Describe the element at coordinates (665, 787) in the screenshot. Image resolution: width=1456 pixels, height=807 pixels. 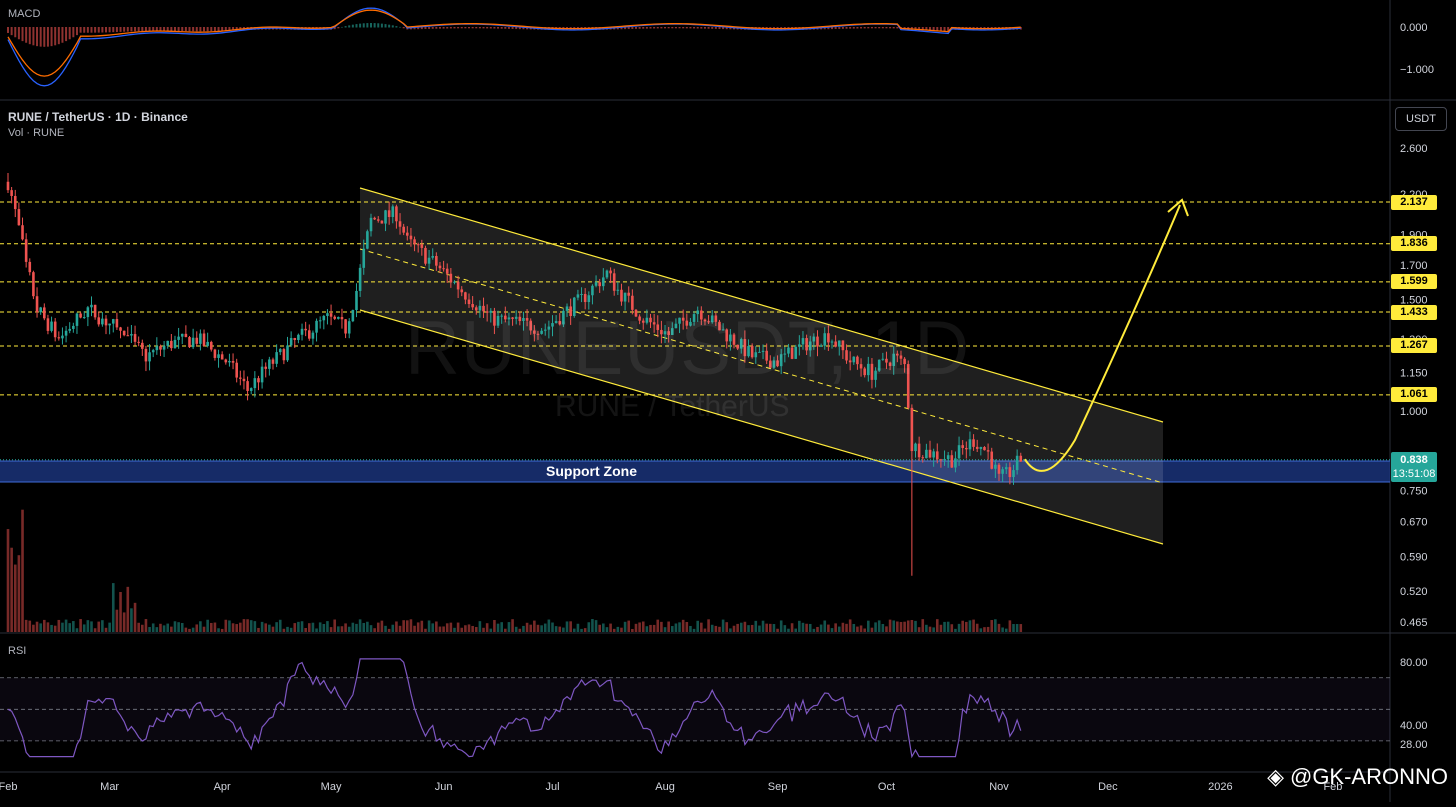
I see `time-tick-Aug: Aug` at that location.